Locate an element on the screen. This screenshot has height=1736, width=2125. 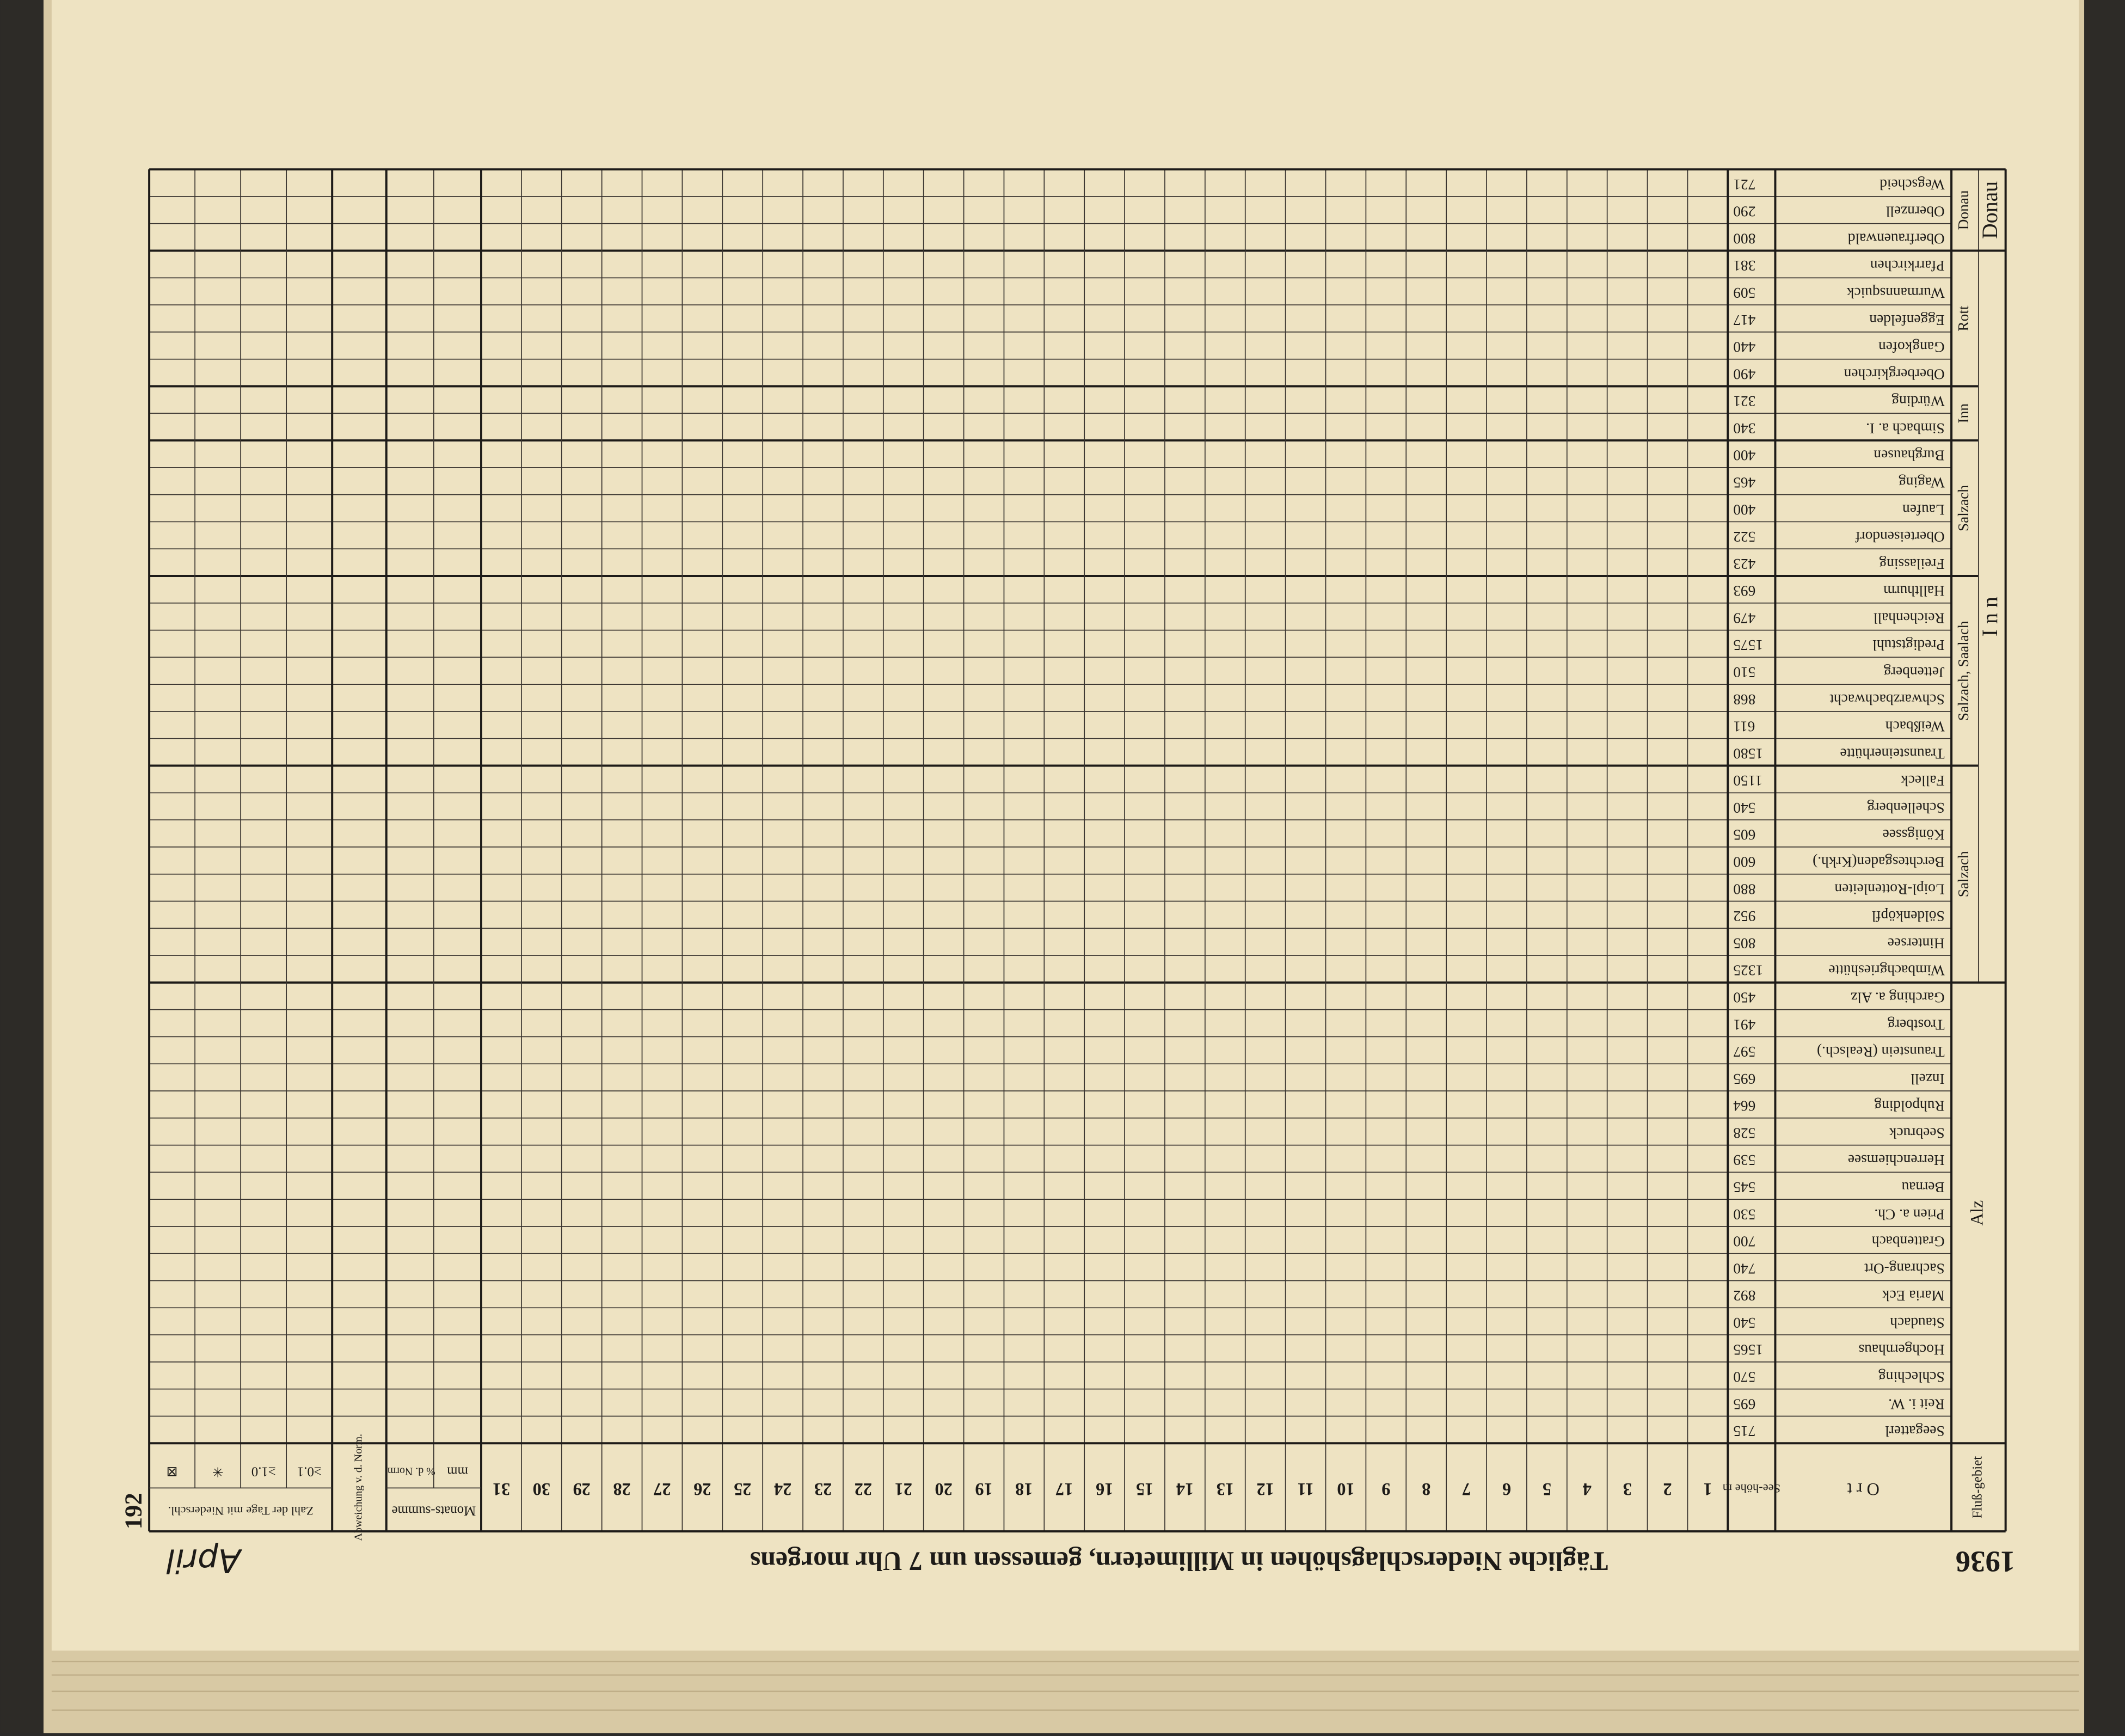
header-day: 18 is located at coordinates (1024, 1489).